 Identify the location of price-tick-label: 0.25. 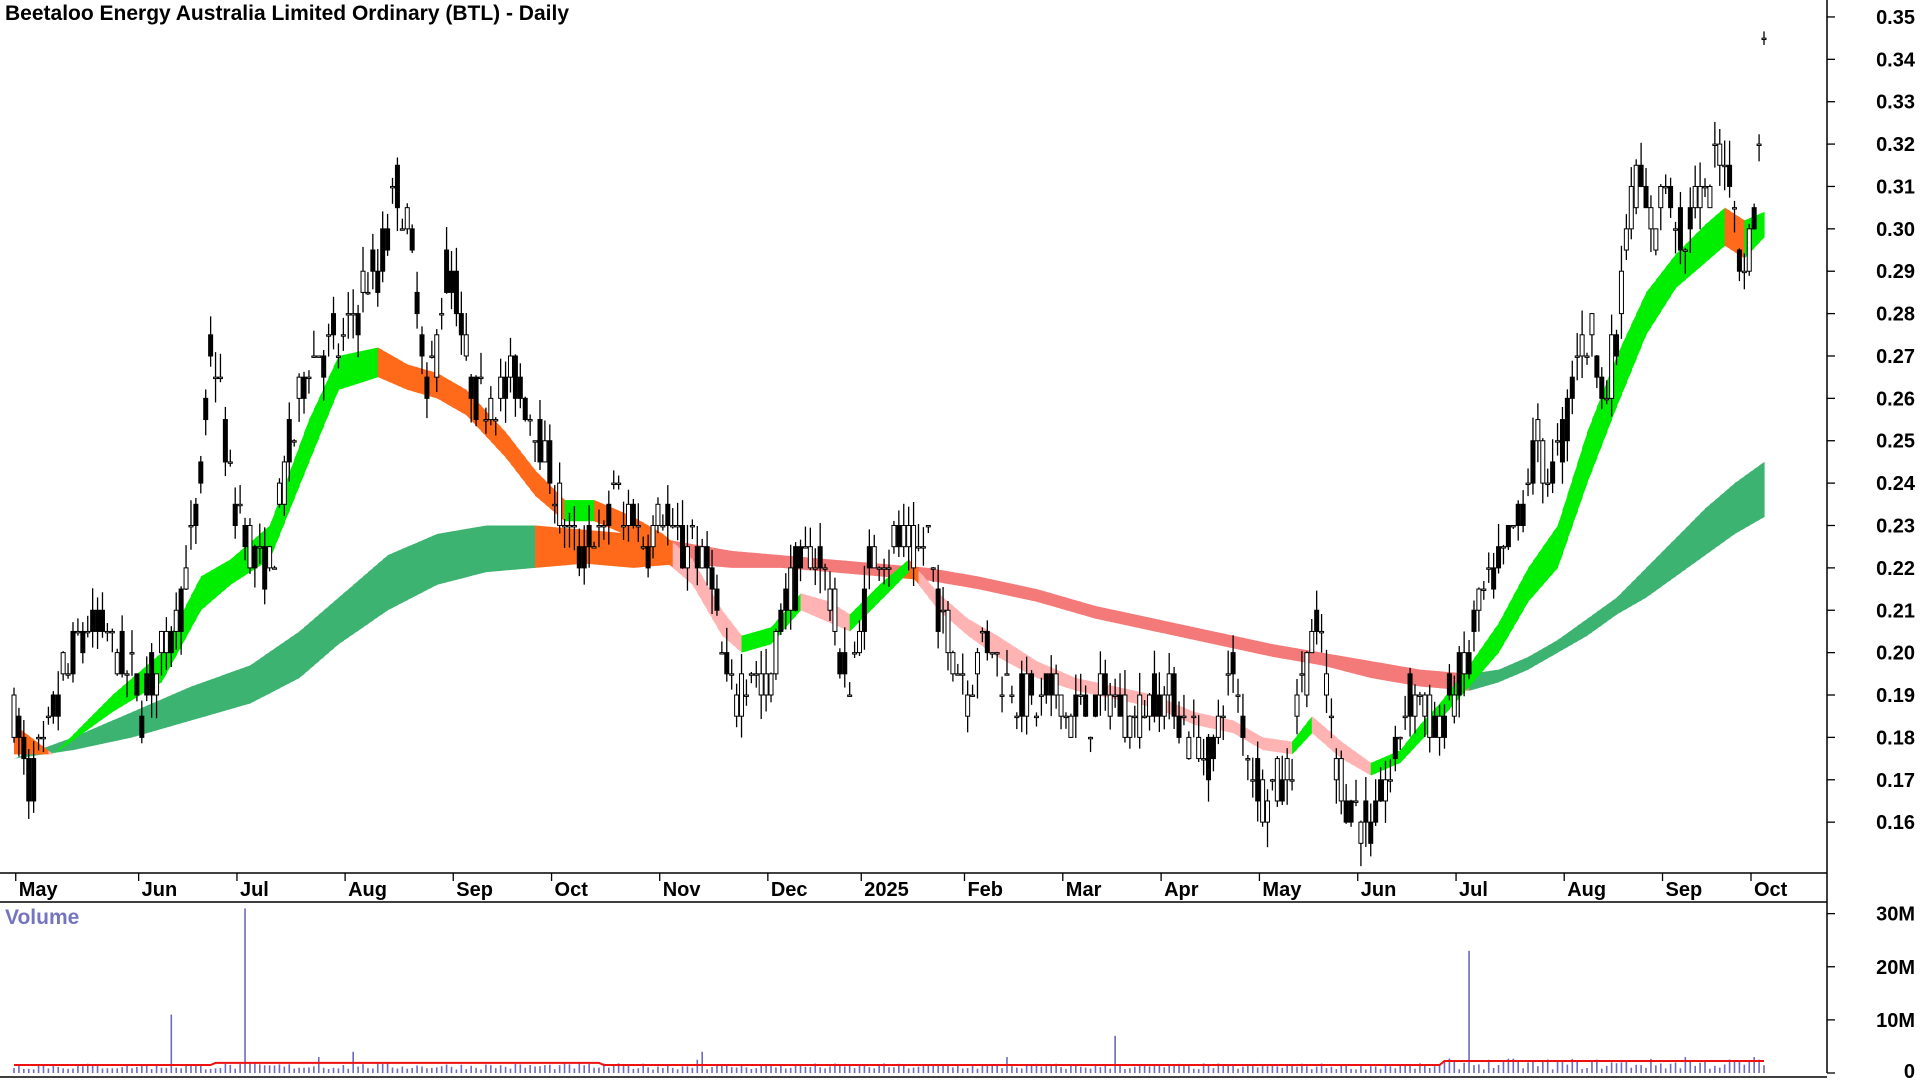
(1895, 442).